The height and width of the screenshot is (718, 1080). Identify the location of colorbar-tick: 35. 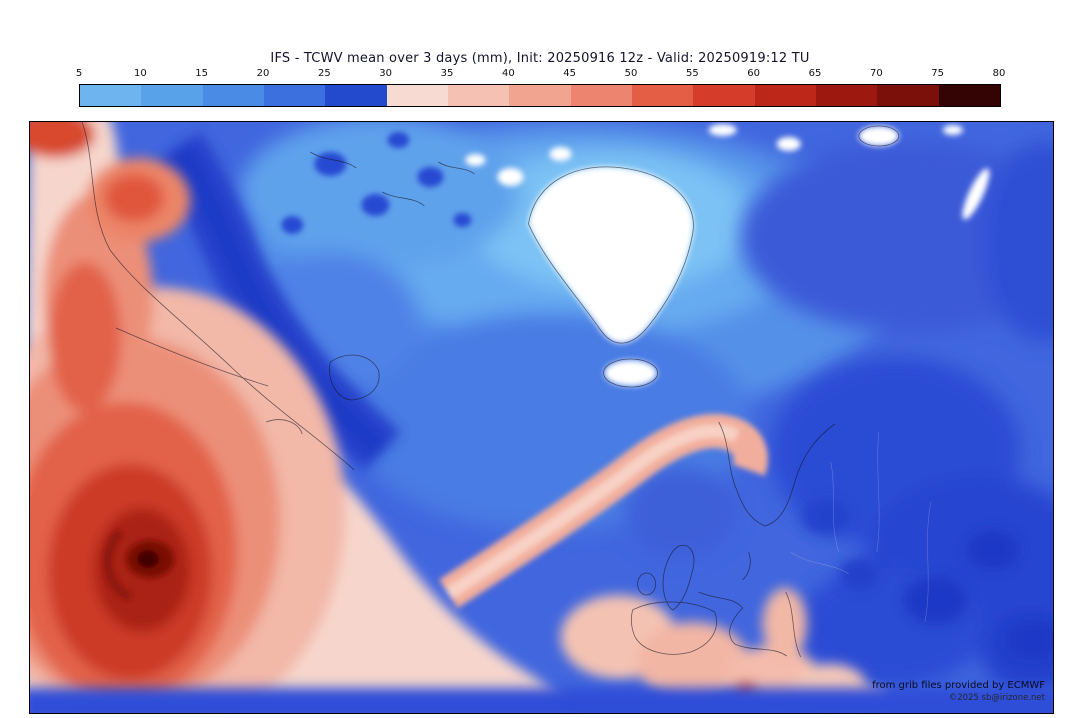
(447, 73).